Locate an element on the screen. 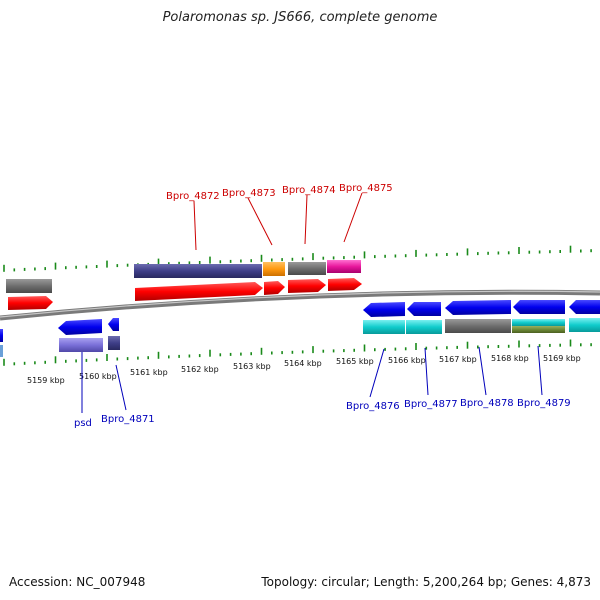 Image resolution: width=600 pixels, height=600 pixels. map-title: Polaromonas sp. JS666, complete genome is located at coordinates (300, 17).